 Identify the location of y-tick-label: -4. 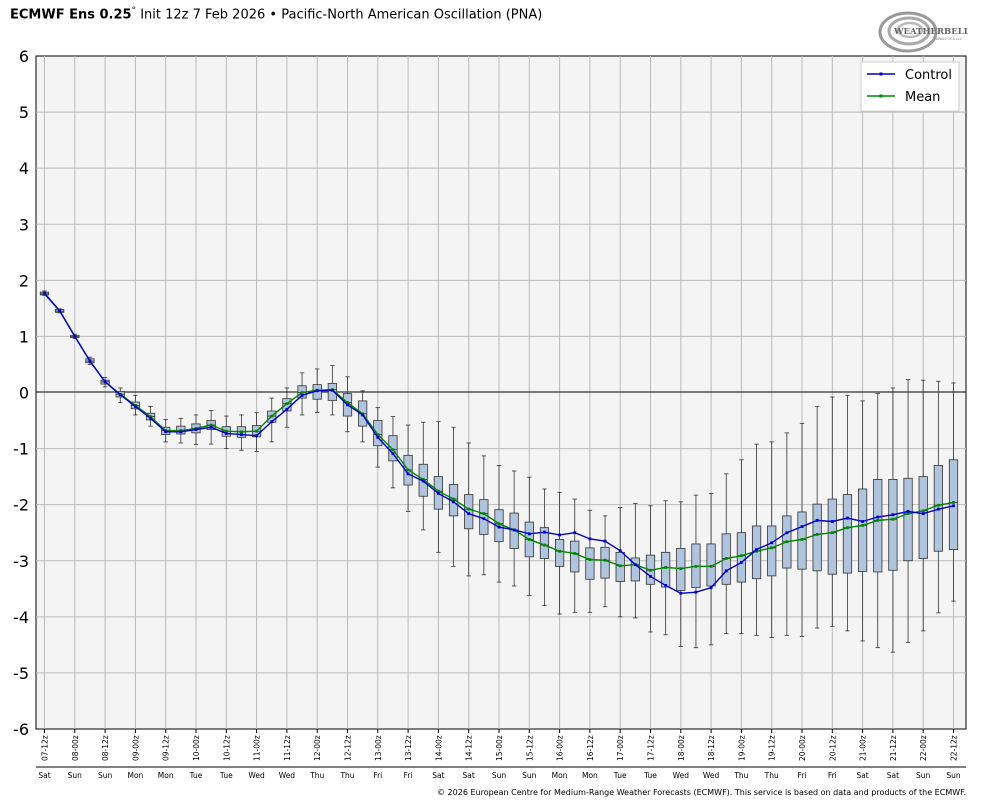
(21, 617).